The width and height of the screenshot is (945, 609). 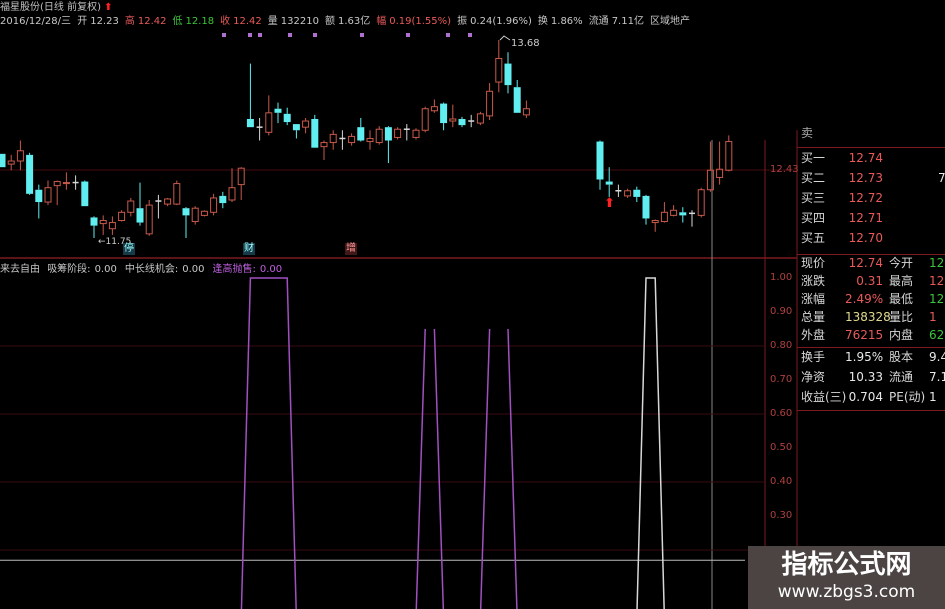 I want to click on bid-price: 12.70, so click(x=865, y=238).